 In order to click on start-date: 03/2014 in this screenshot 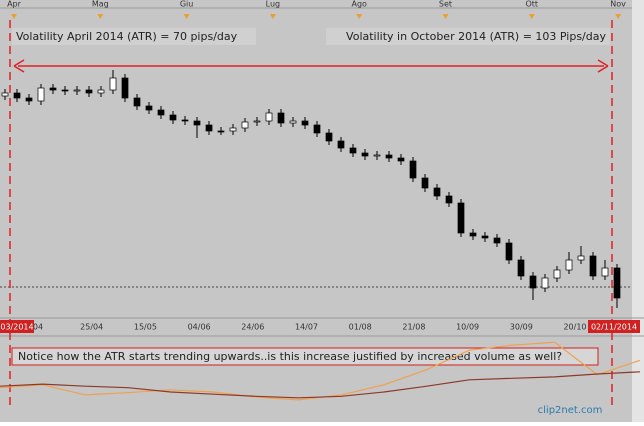, I will do `click(16, 327)`.